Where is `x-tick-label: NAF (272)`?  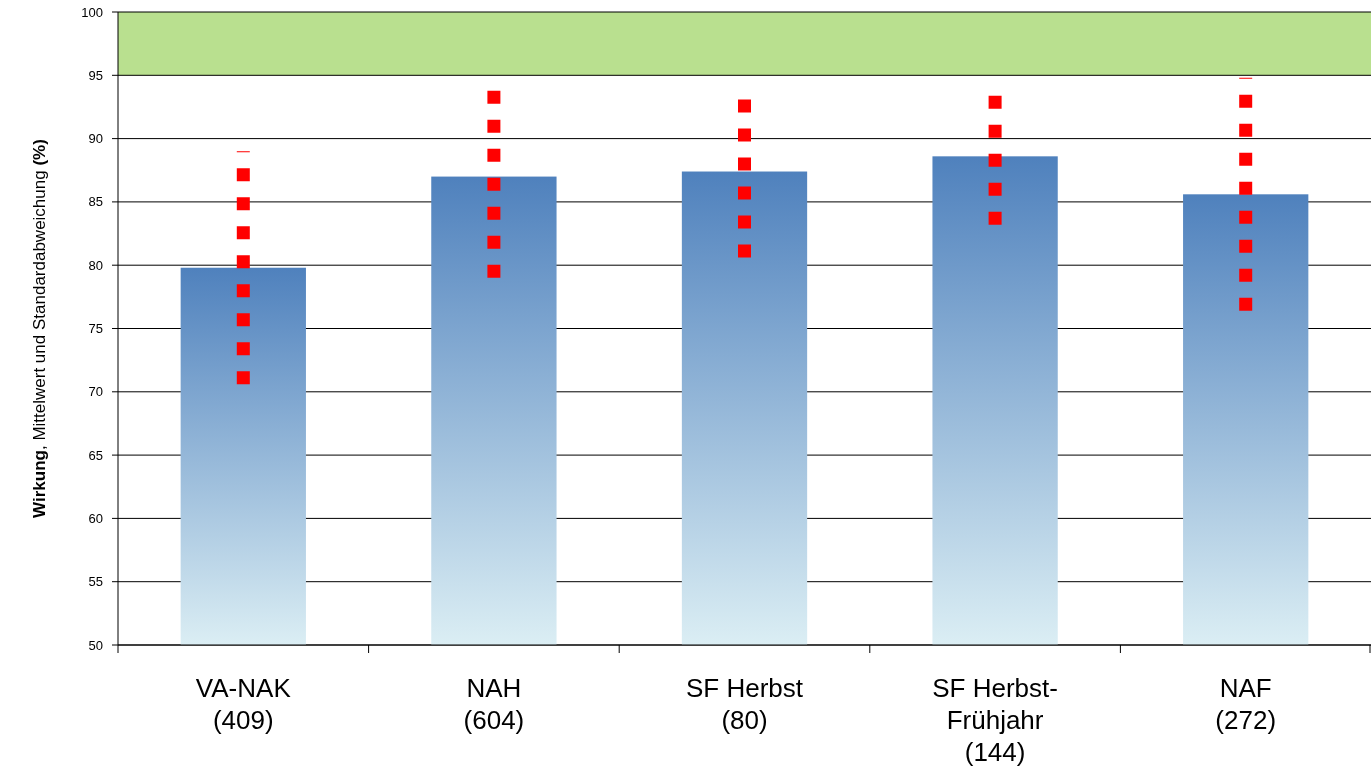 x-tick-label: NAF (272) is located at coordinates (1246, 704).